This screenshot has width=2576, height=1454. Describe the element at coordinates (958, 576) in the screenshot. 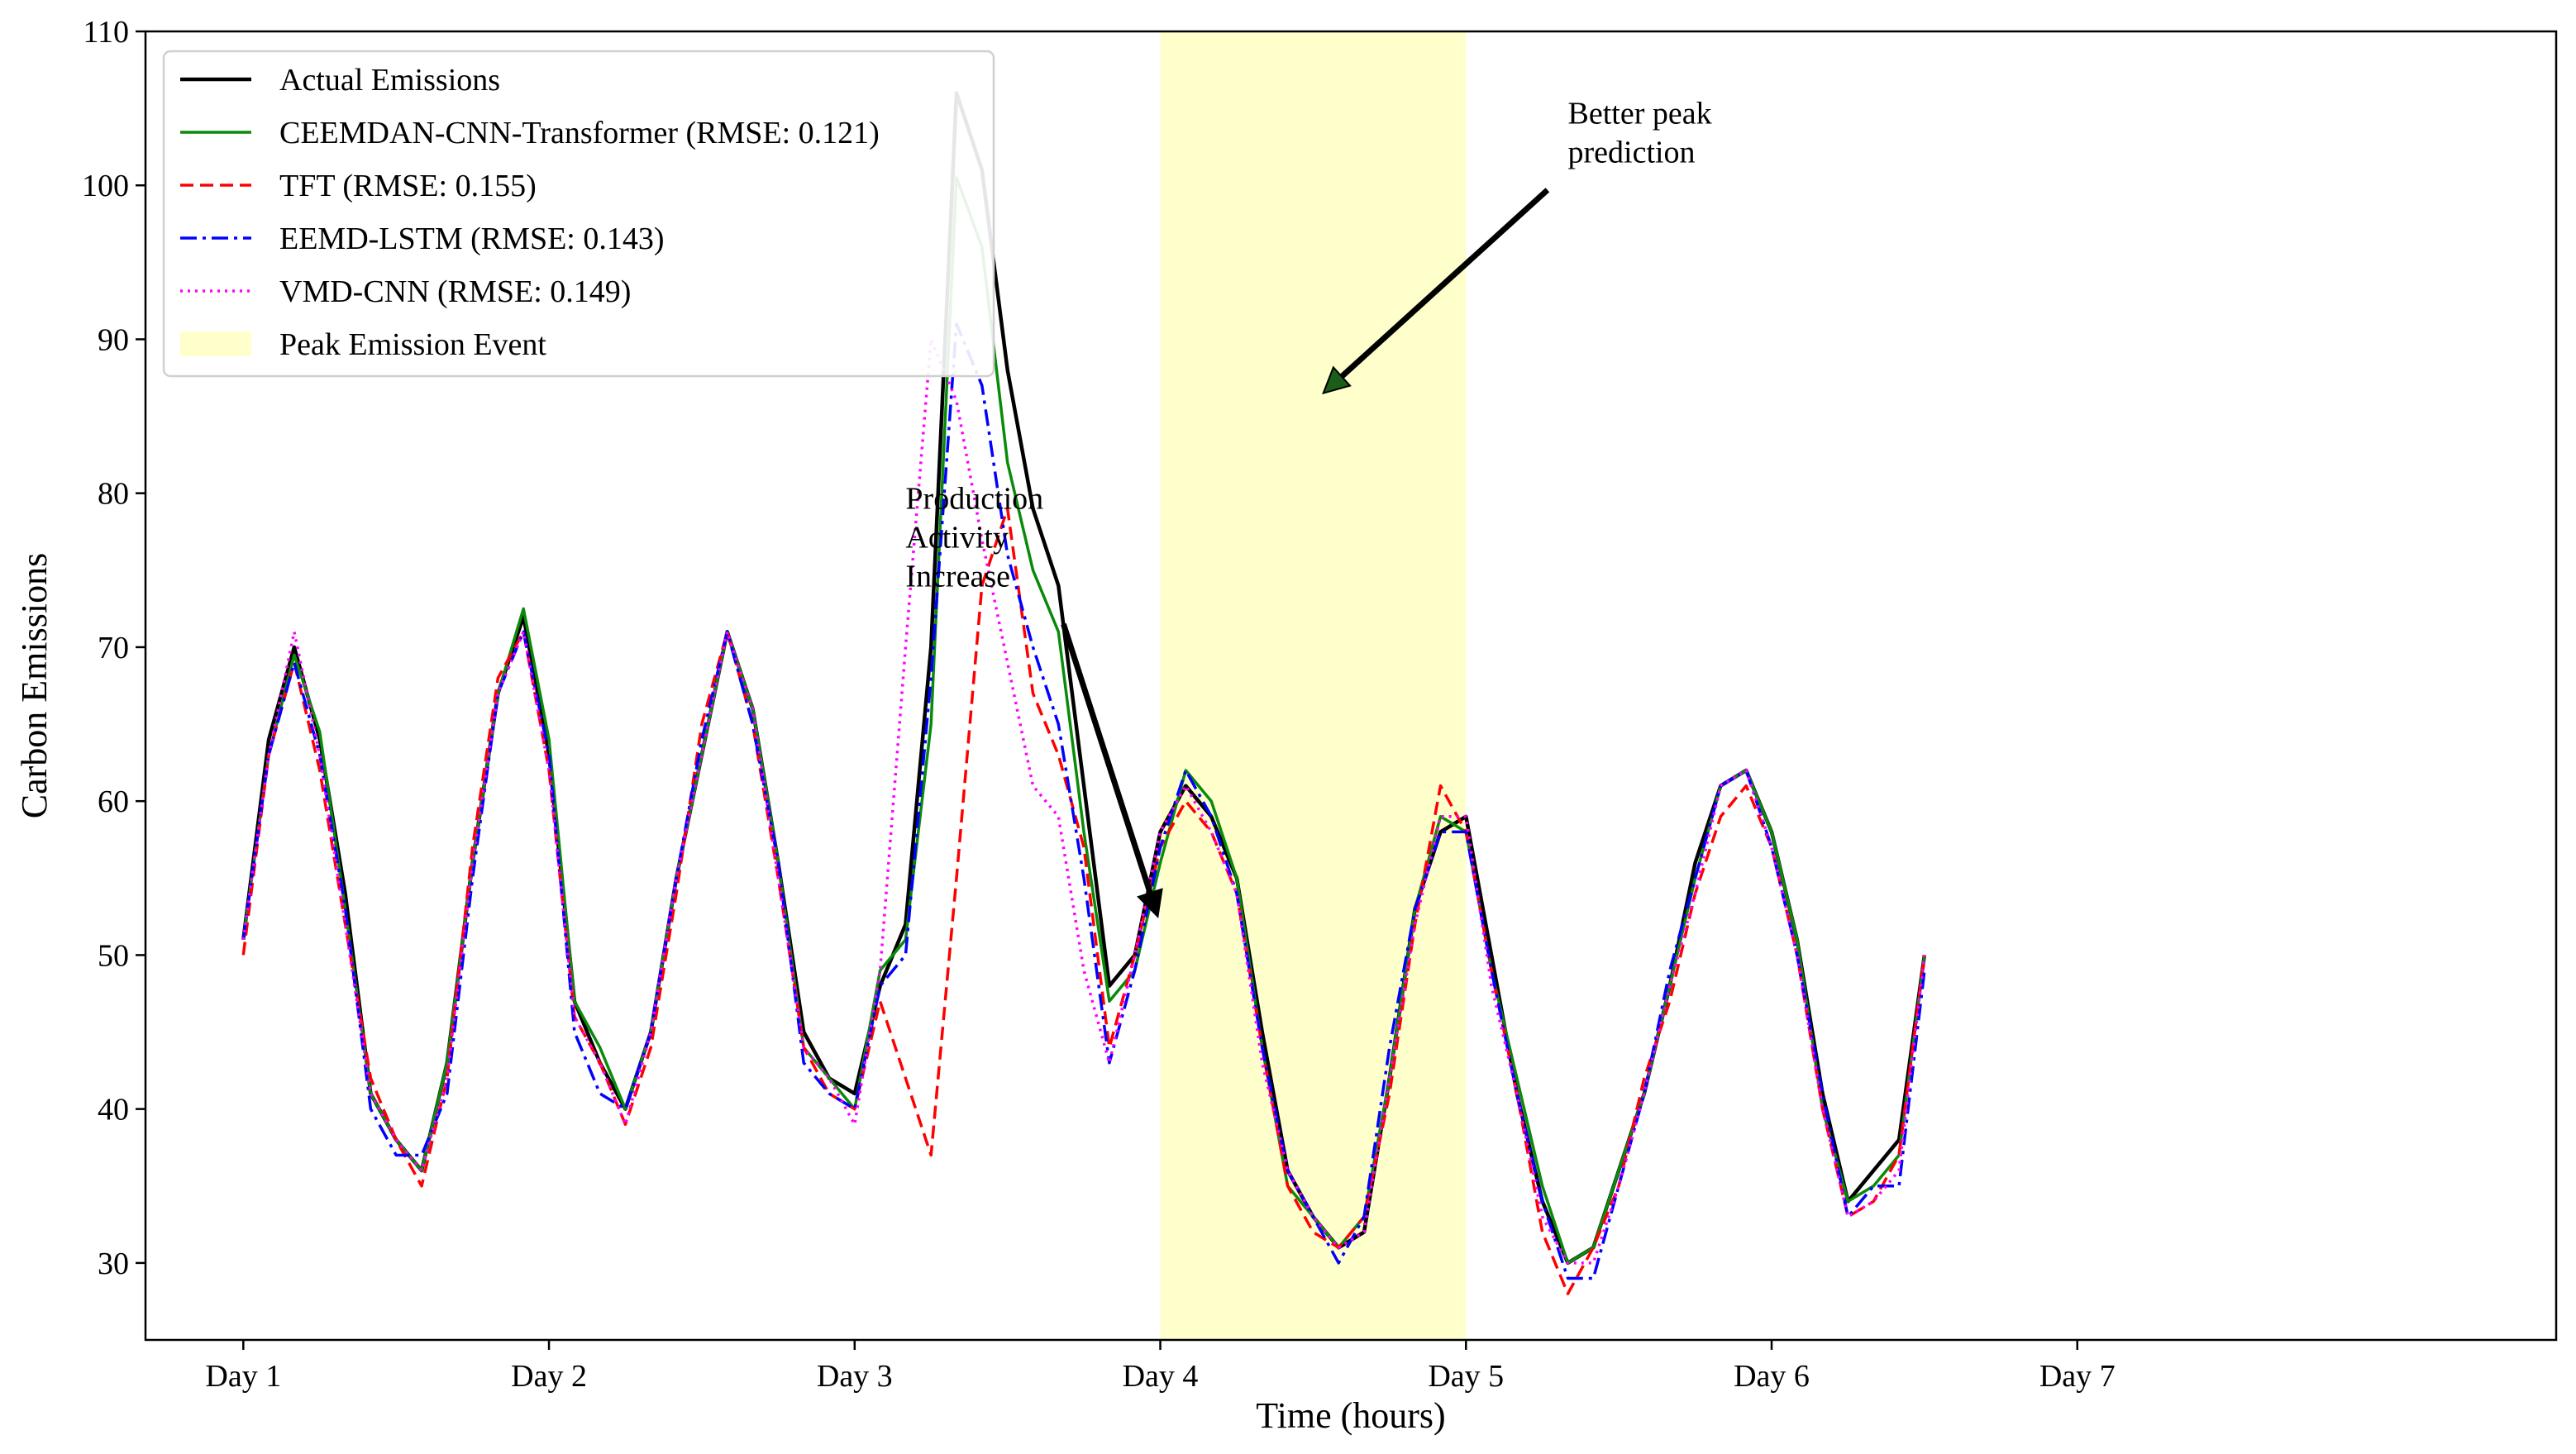

I see `annotation-text-0-2: Increase` at that location.